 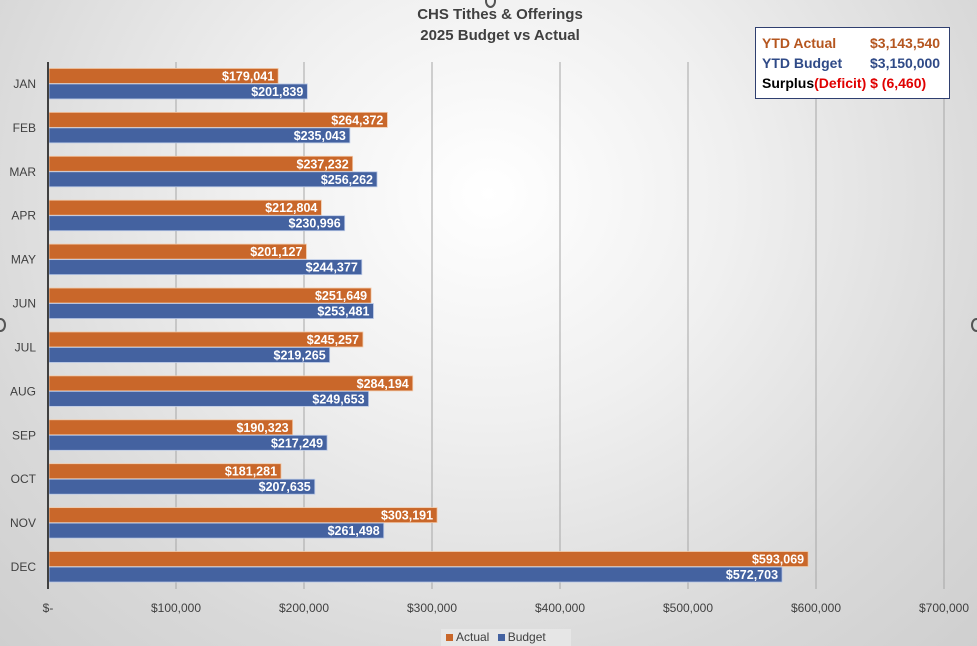 I want to click on surplus-deficit-row: Surplus(Deficit) $ (6,460), so click(x=855, y=83).